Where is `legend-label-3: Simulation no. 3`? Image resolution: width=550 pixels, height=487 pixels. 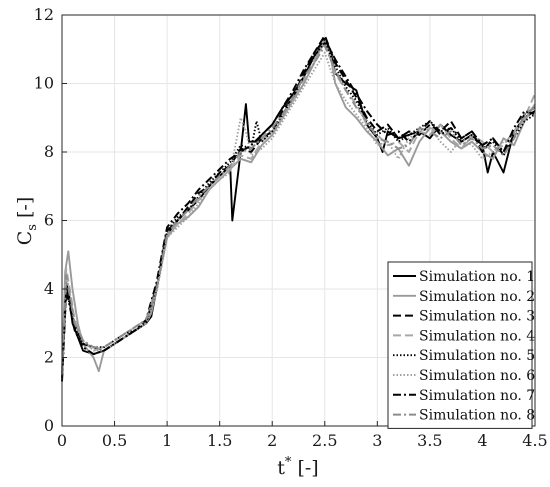
legend-label-3: Simulation no. 3 is located at coordinates (477, 317).